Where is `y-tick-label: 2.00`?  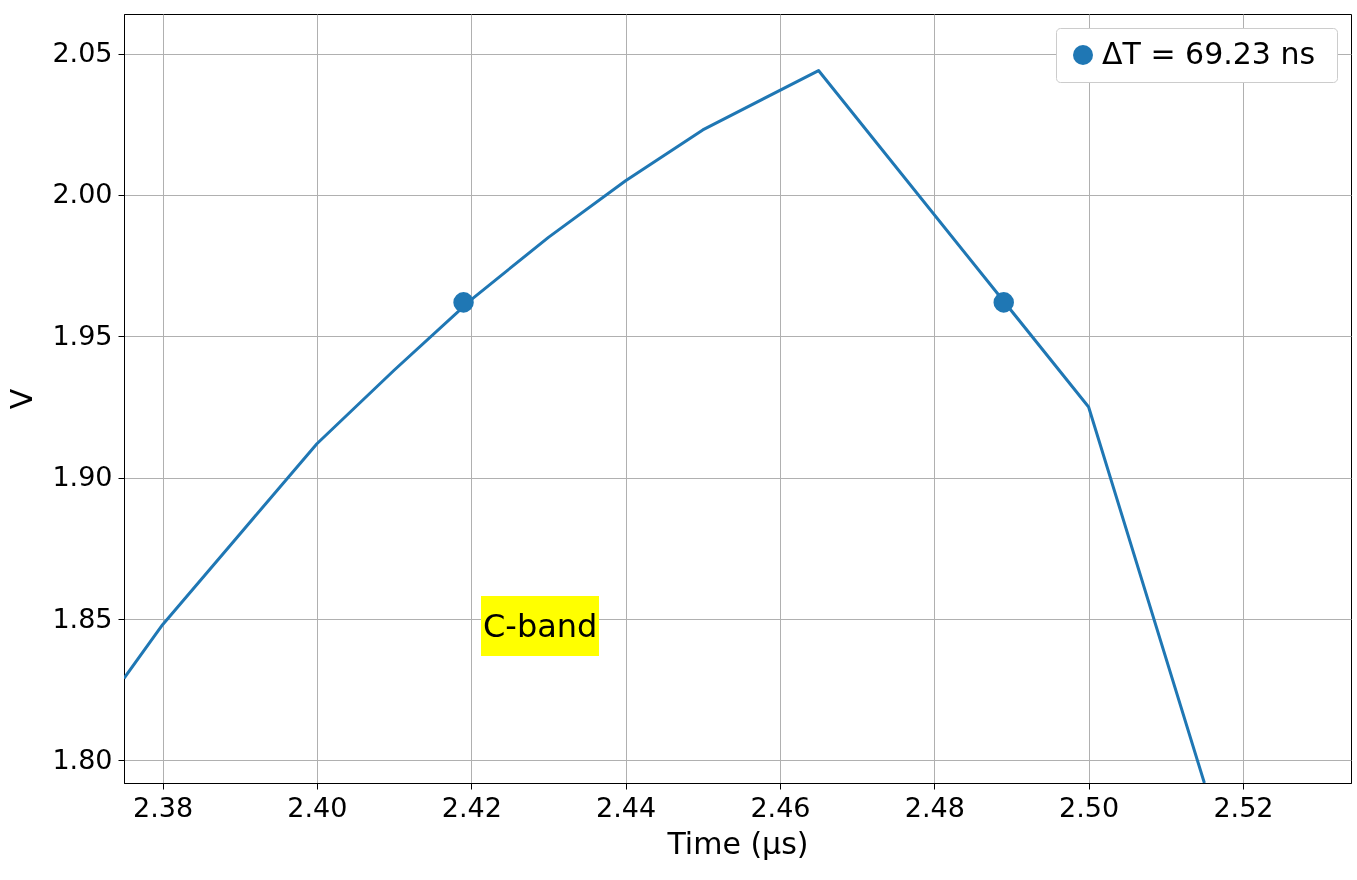 y-tick-label: 2.00 is located at coordinates (82, 194).